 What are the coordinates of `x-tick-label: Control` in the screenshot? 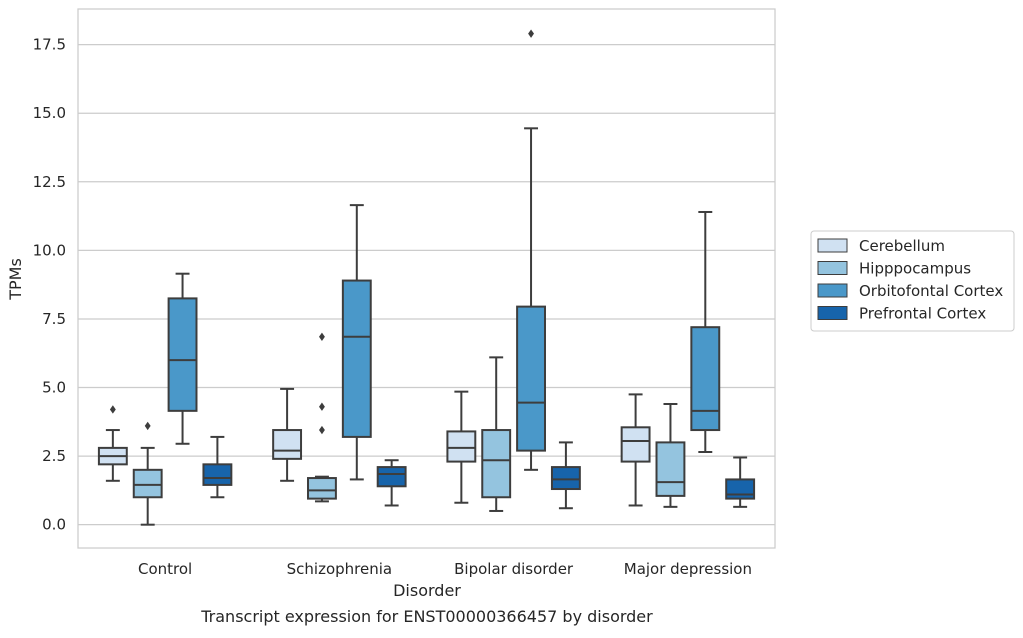 It's located at (165, 569).